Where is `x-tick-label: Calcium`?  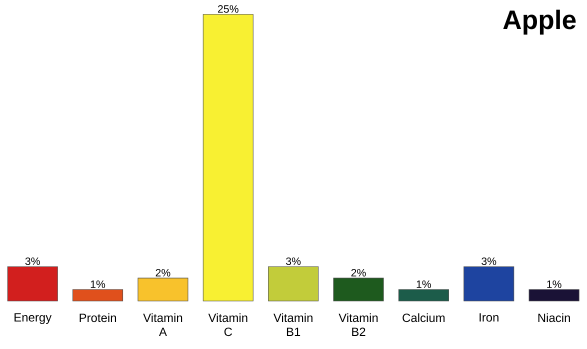 x-tick-label: Calcium is located at coordinates (423, 317).